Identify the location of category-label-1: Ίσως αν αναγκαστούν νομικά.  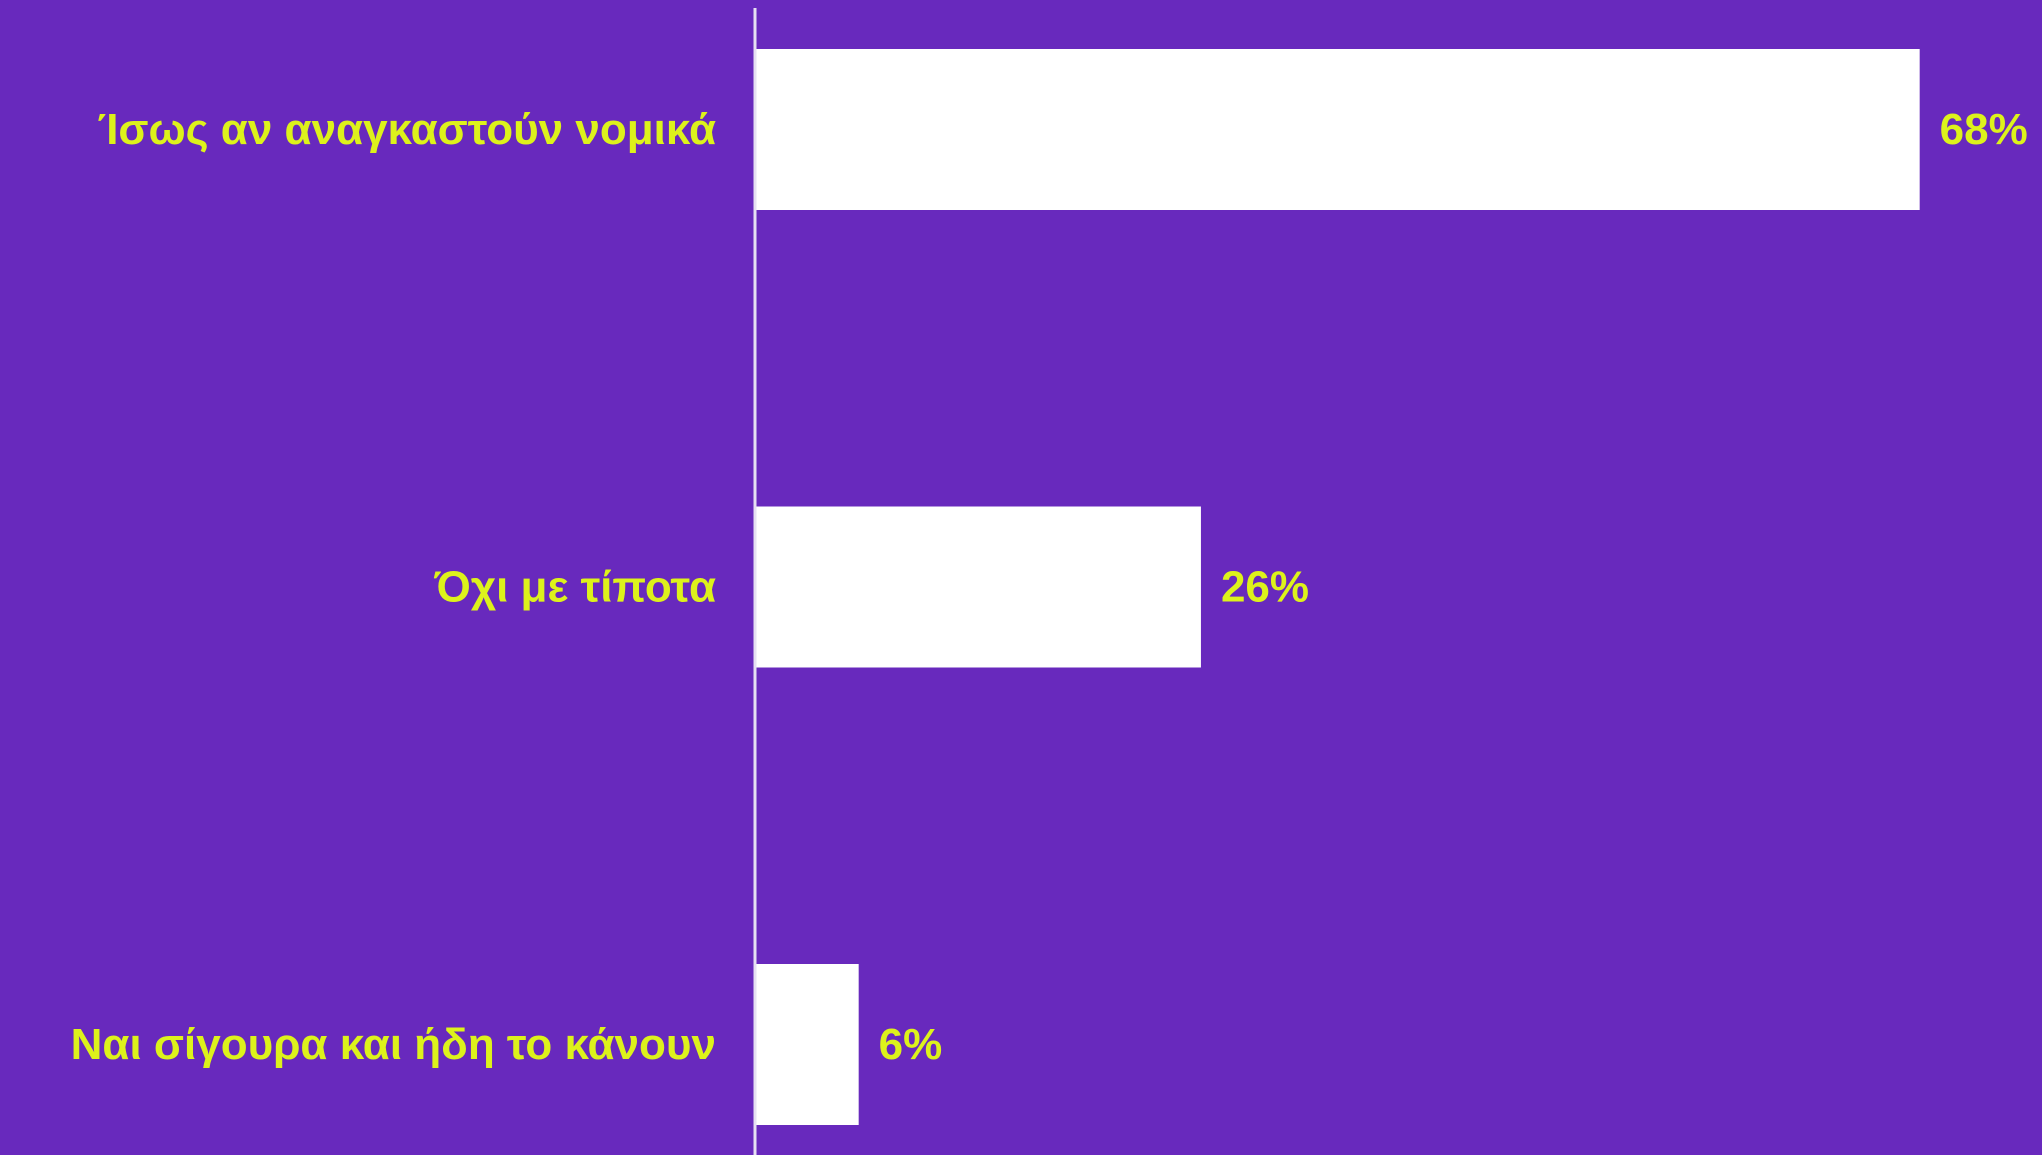
(407, 129).